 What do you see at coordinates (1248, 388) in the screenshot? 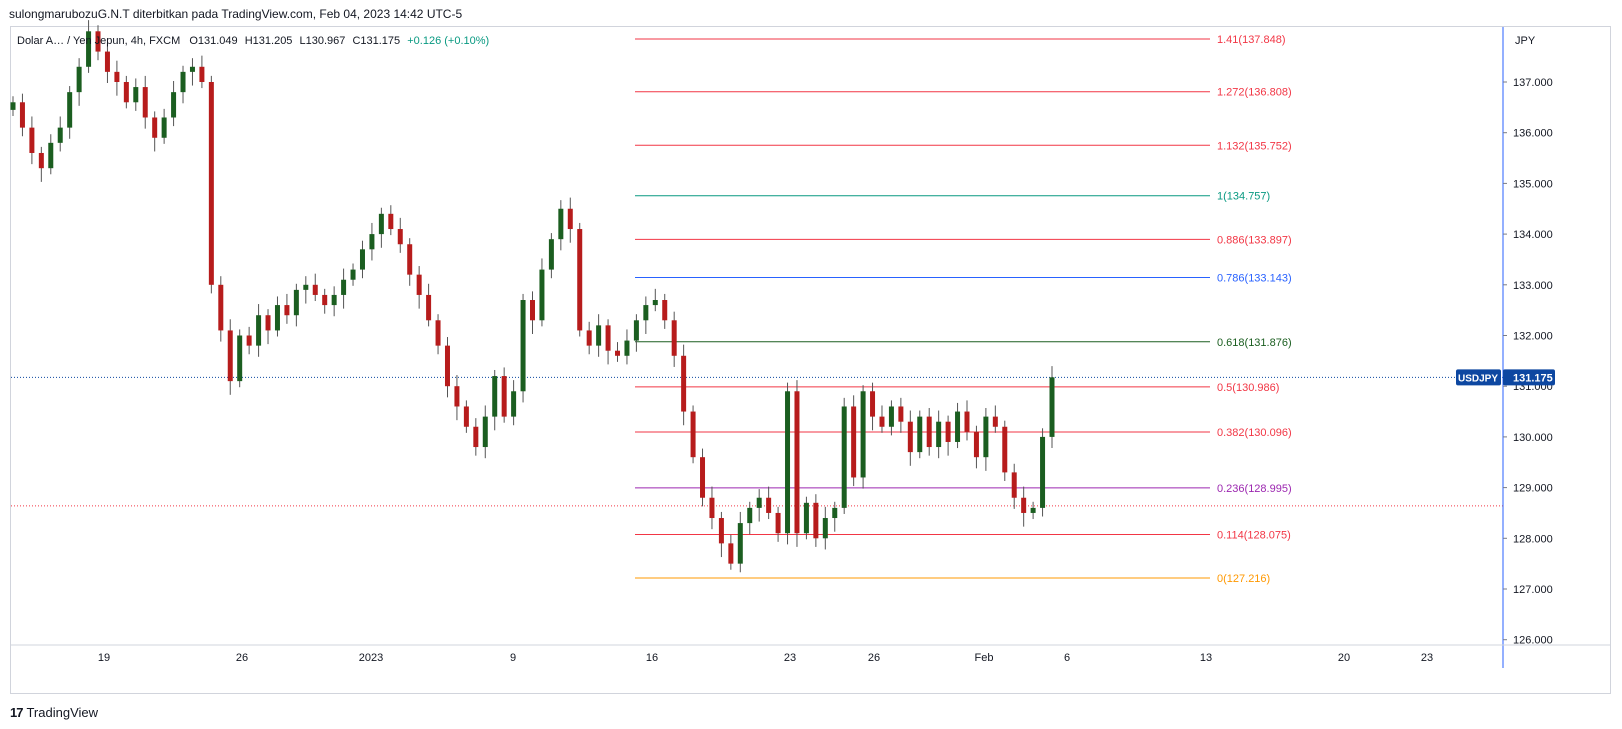
I see `fib-level-label: 0.5(130.986)` at bounding box center [1248, 388].